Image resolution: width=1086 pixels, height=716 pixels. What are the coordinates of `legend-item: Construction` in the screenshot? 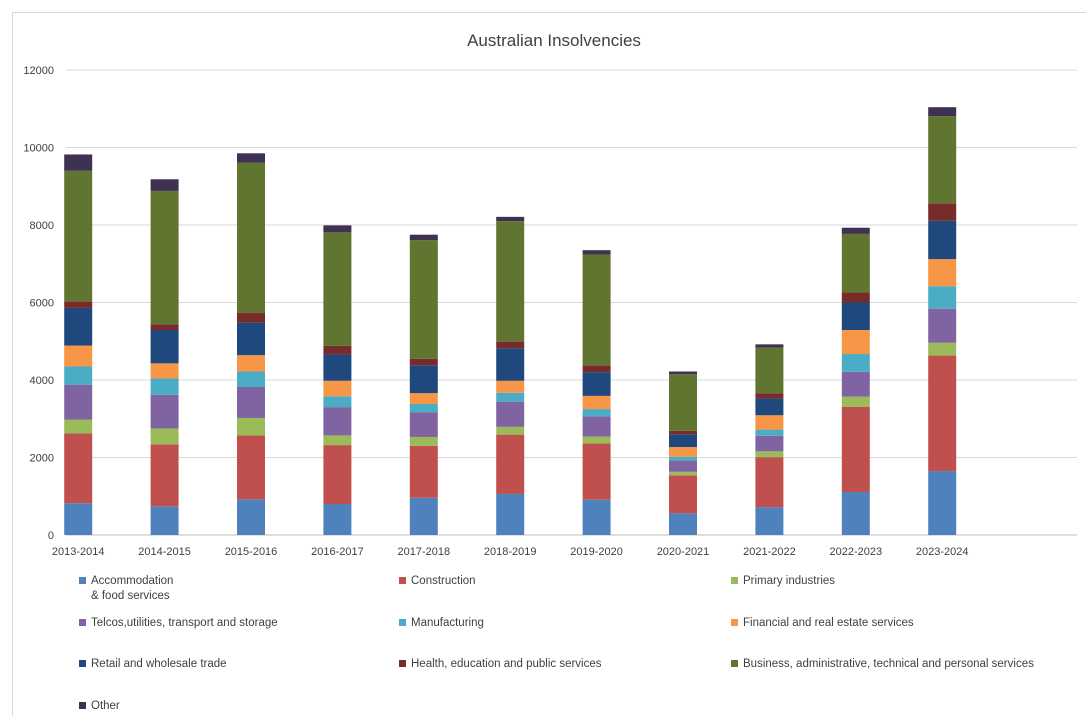 It's located at (437, 581).